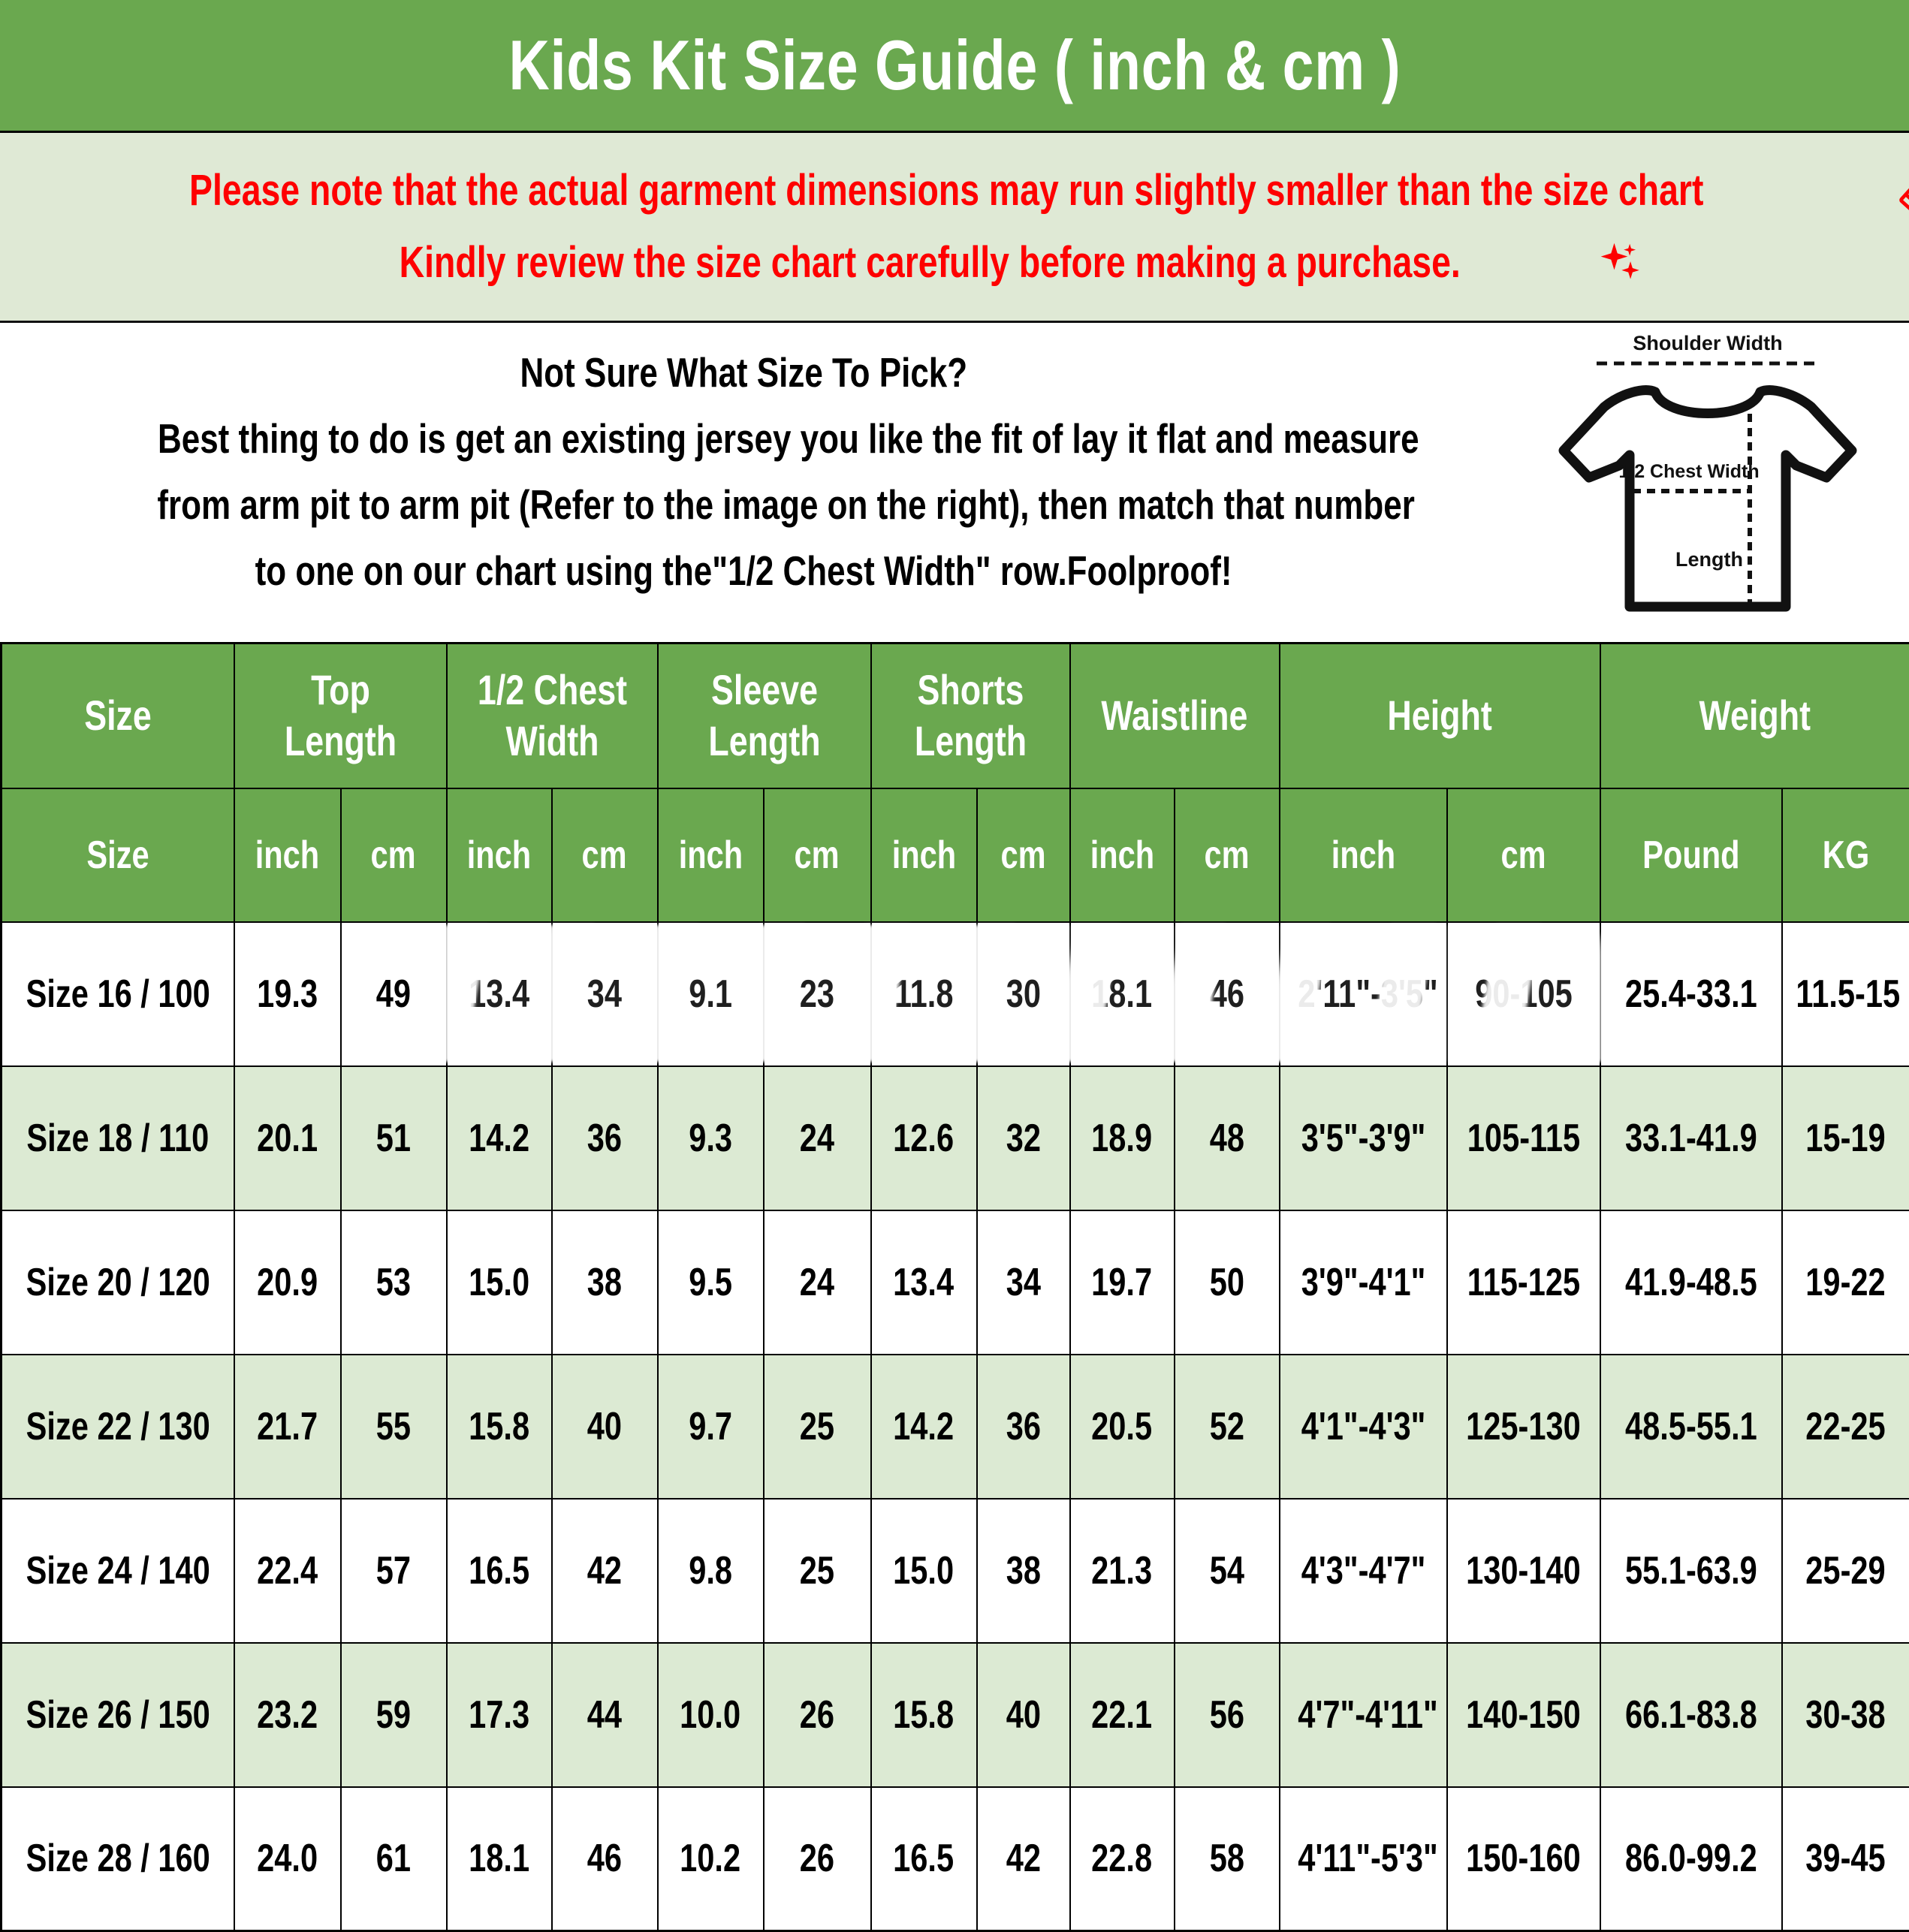 This screenshot has height=1932, width=1909. What do you see at coordinates (1122, 1715) in the screenshot?
I see `table-cell: 22.1` at bounding box center [1122, 1715].